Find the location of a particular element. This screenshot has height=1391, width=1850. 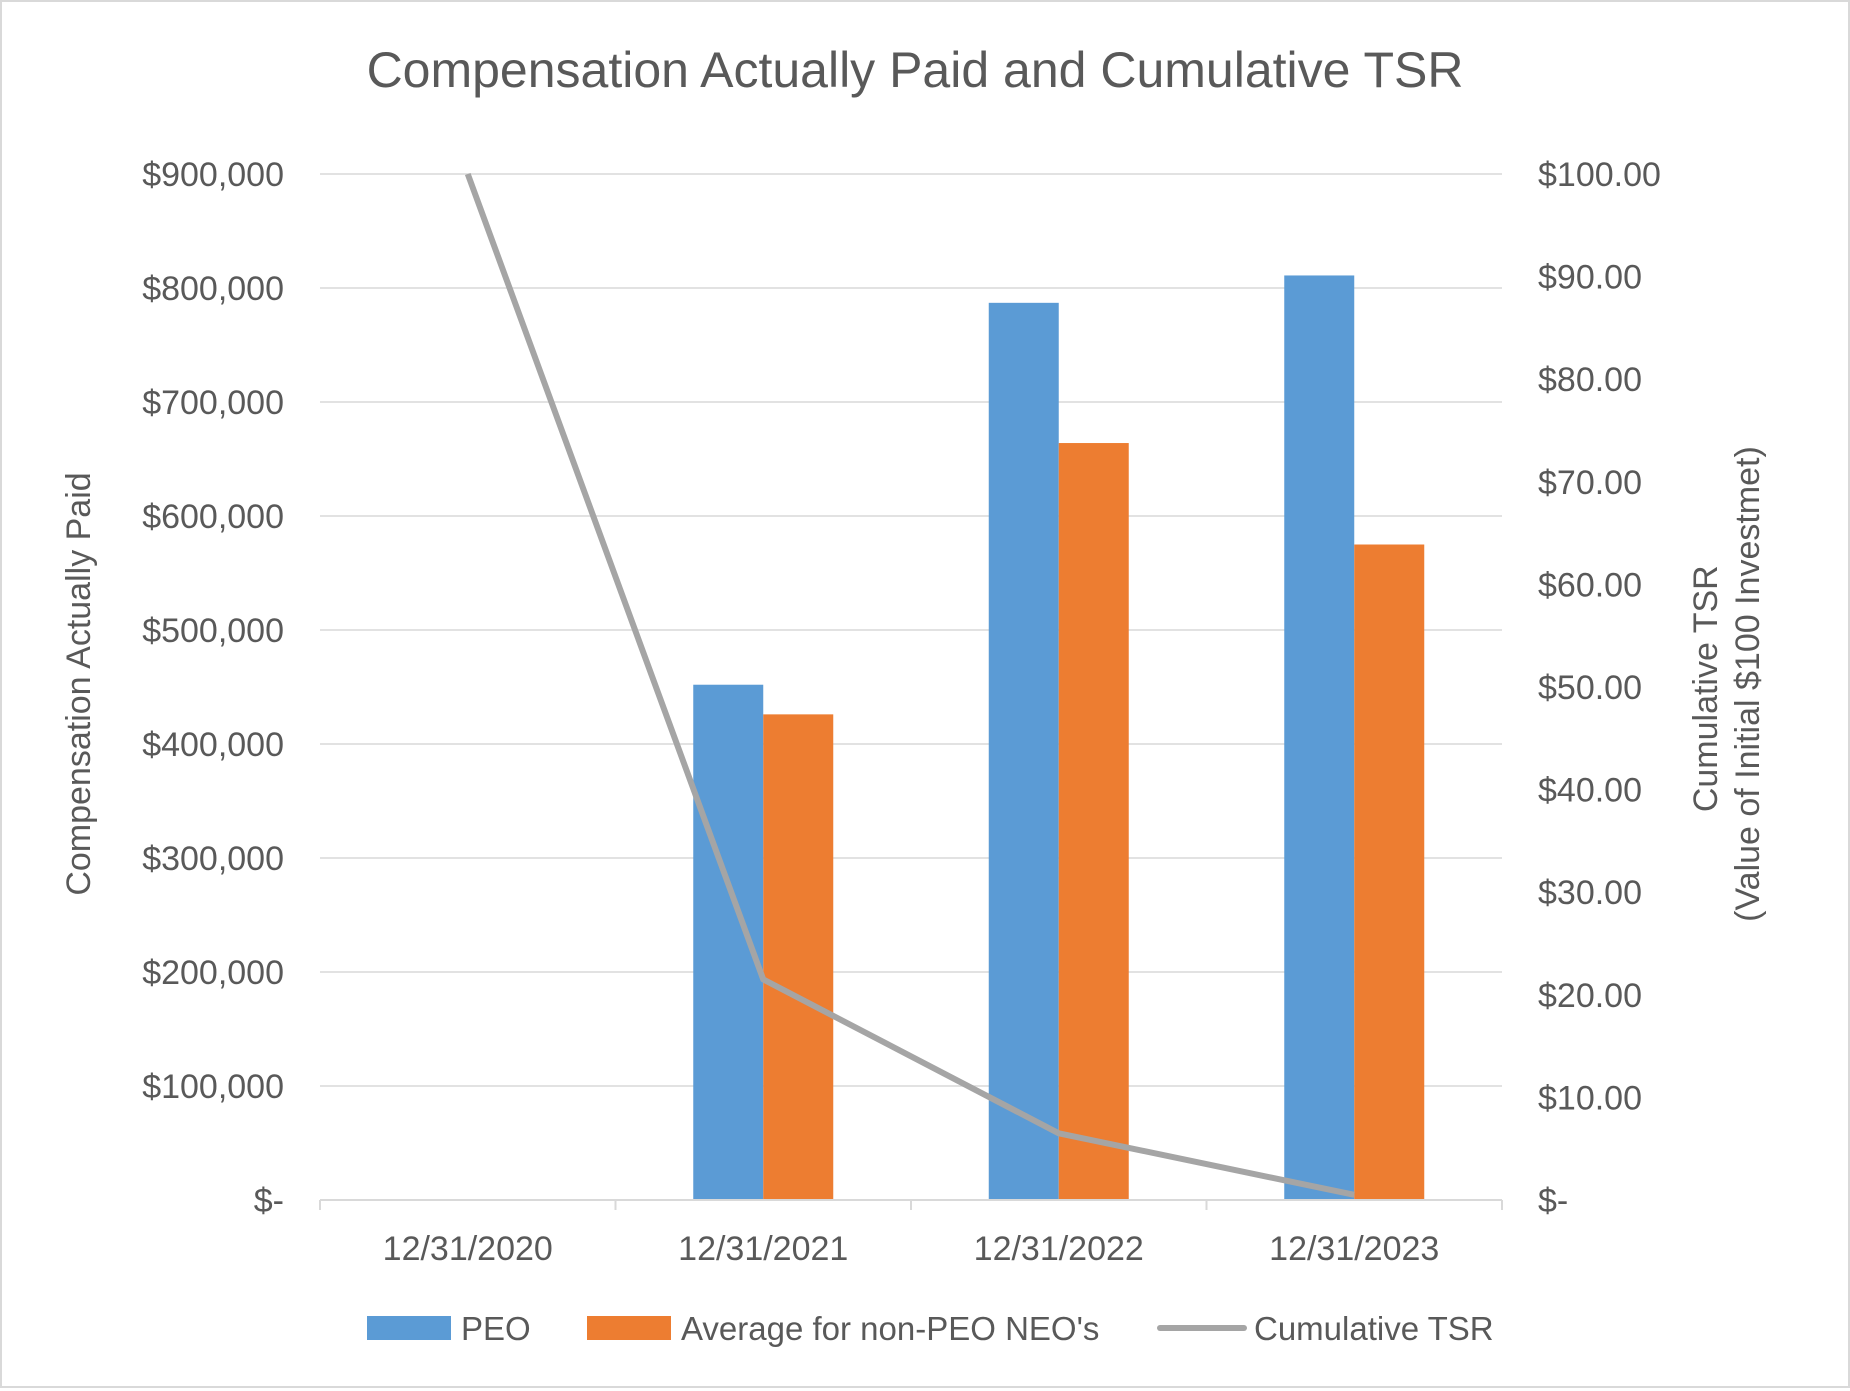

legend-non-peo-neo-label: Average for non-PEO NEO's is located at coordinates (890, 1328).